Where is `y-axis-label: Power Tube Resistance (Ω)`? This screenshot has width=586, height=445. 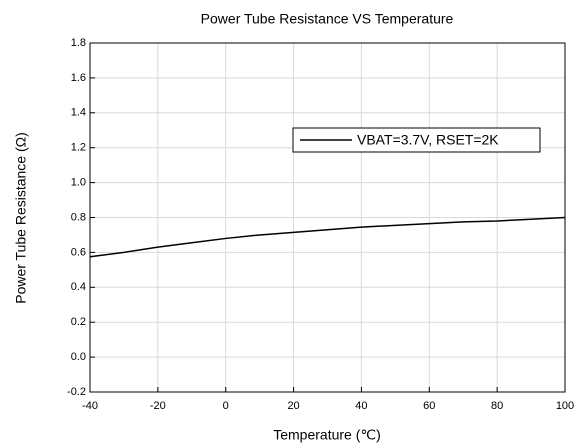
y-axis-label: Power Tube Resistance (Ω) is located at coordinates (21, 218).